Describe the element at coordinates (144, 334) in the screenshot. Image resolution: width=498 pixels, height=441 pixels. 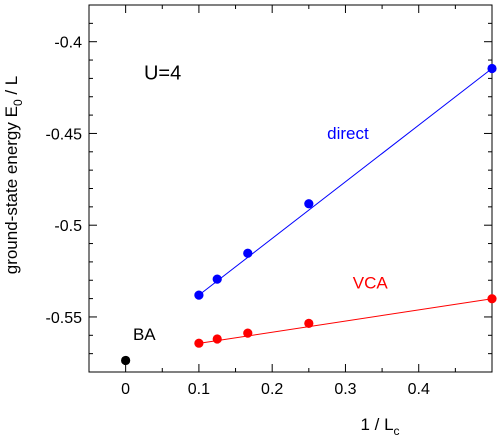
I see `ba-series-label: BA` at that location.